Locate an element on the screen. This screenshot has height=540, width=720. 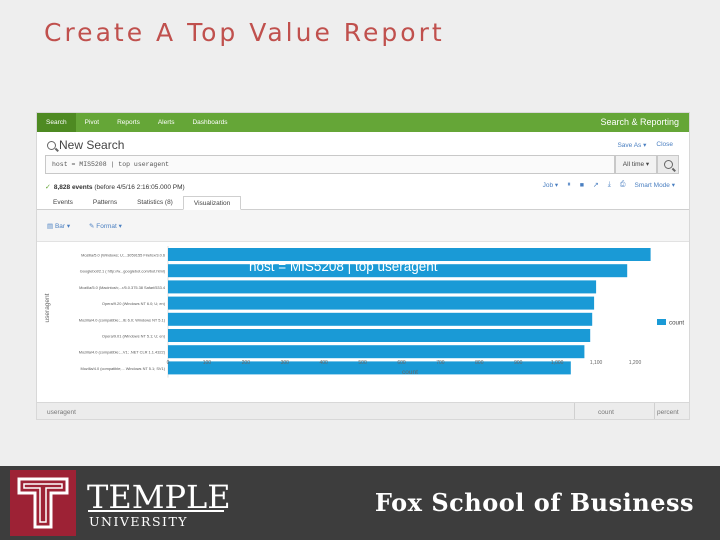
tab-statistics-8: Statistics (8) is located at coordinates (155, 202).